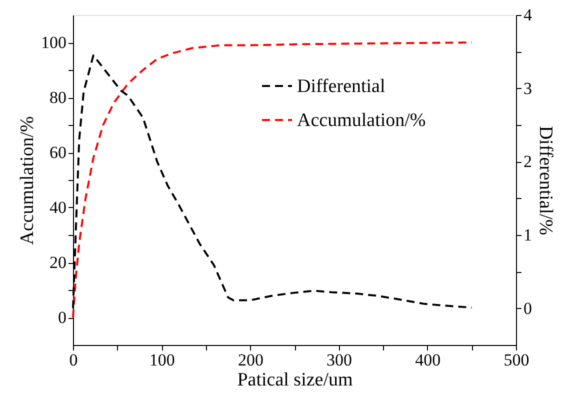 The width and height of the screenshot is (566, 404). What do you see at coordinates (58, 97) in the screenshot?
I see `y-tick-label: 80` at bounding box center [58, 97].